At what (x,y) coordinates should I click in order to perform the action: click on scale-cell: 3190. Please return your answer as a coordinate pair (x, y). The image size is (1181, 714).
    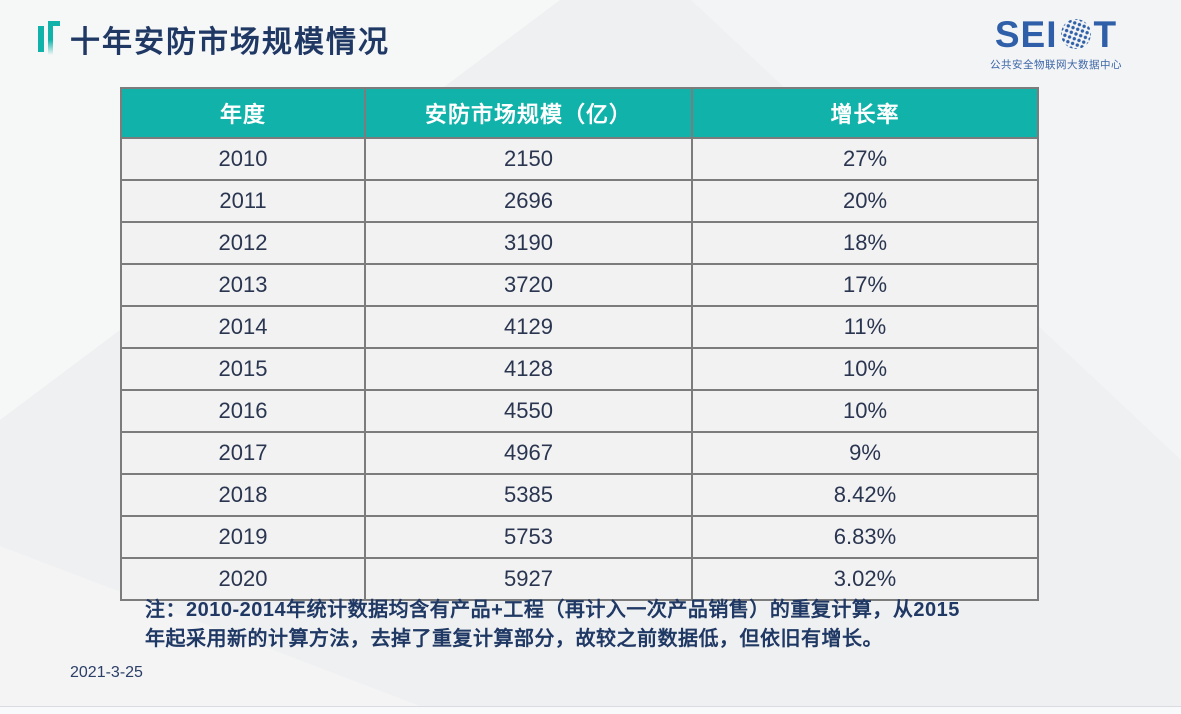
    Looking at the image, I should click on (528, 243).